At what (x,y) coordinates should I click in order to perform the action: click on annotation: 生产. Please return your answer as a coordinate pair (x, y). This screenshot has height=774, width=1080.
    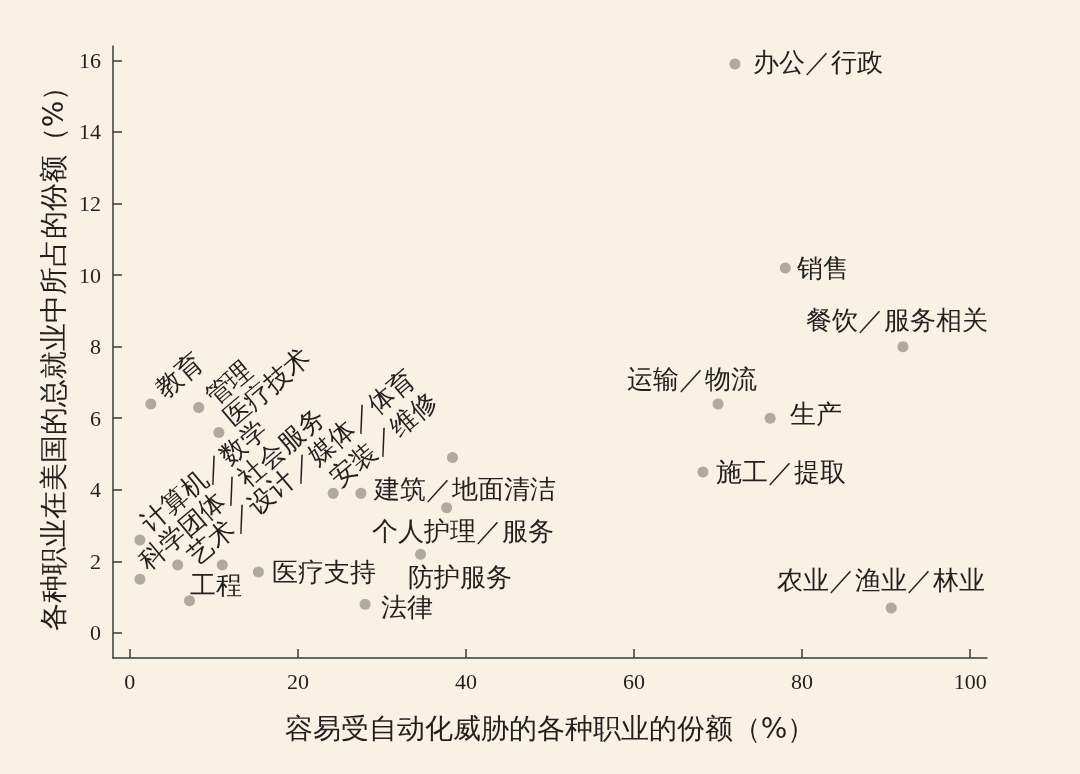
    Looking at the image, I should click on (816, 414).